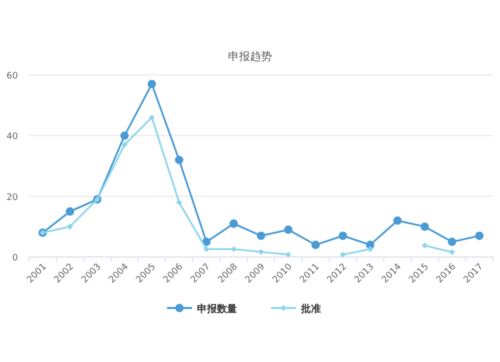  What do you see at coordinates (217, 309) in the screenshot?
I see `legend-label: 申报数量` at bounding box center [217, 309].